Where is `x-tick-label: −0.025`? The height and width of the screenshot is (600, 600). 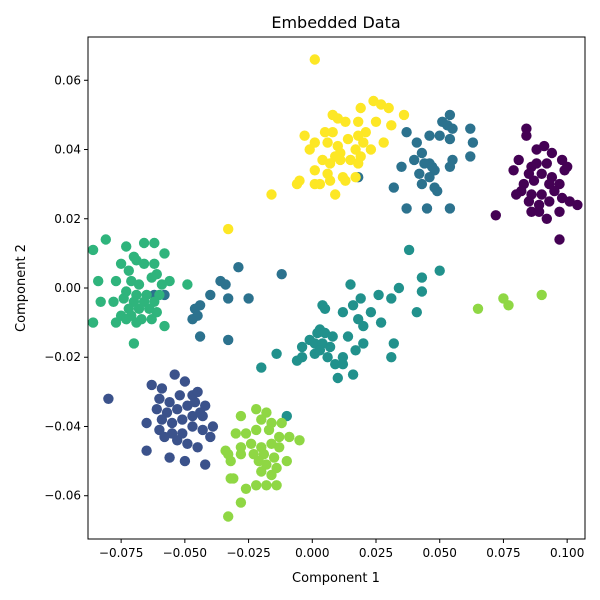
x-tick-label: −0.025 is located at coordinates (248, 553).